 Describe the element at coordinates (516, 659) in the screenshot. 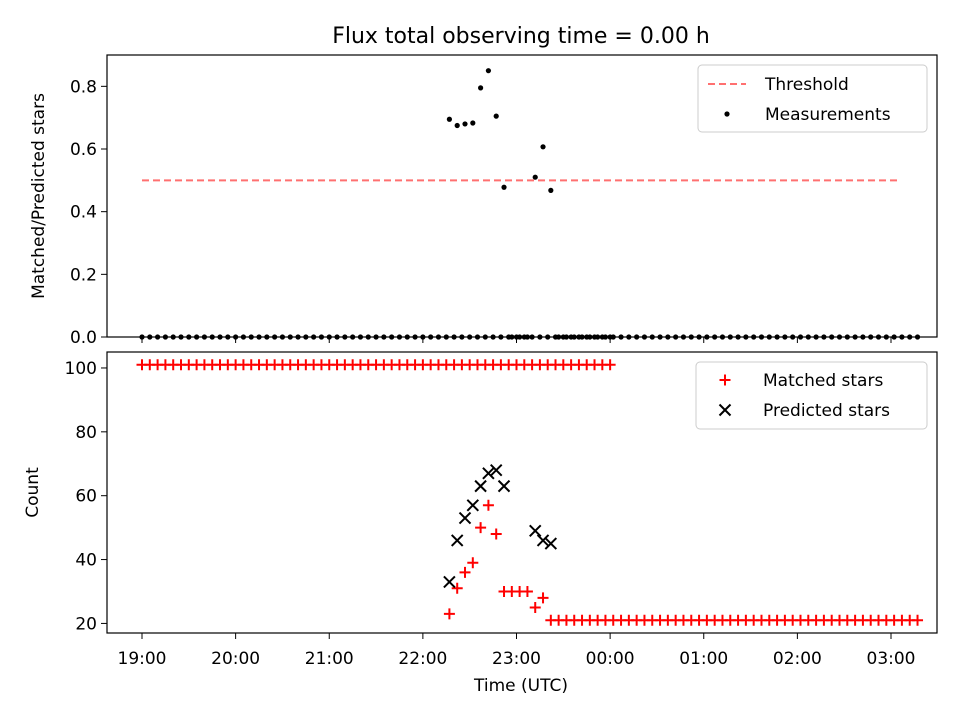

I see `bottom-xtick-label: 23:00` at that location.